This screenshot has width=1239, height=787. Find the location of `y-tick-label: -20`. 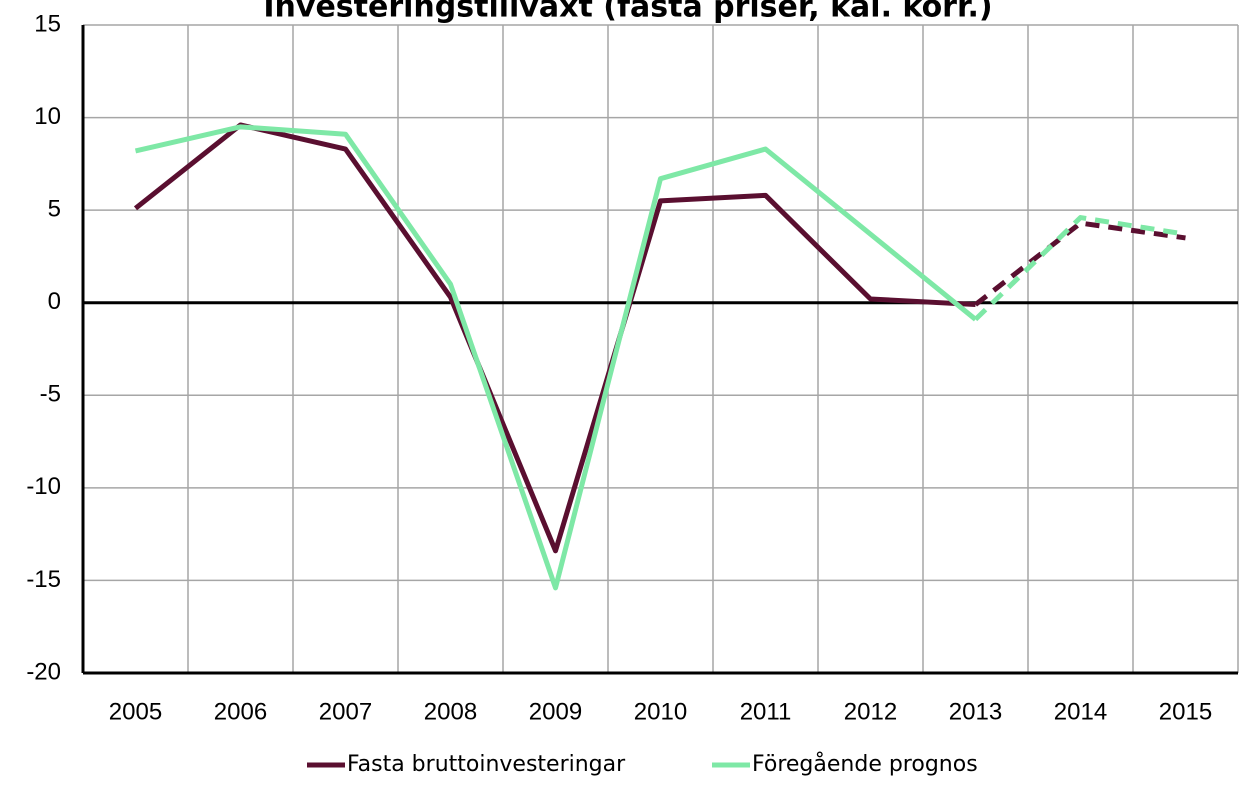

y-tick-label: -20 is located at coordinates (43, 671).